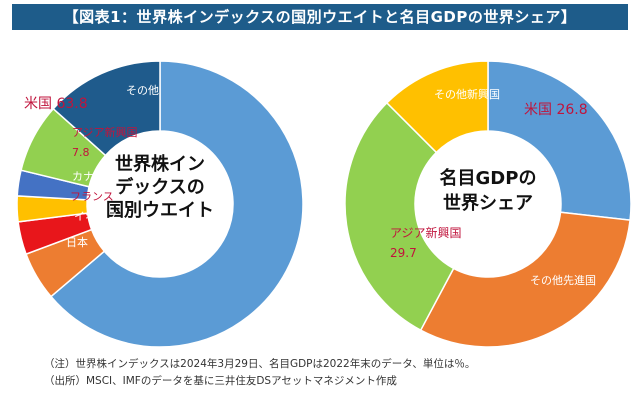  I want to click on donut-1-data-label-2: 29.7, so click(403, 253).